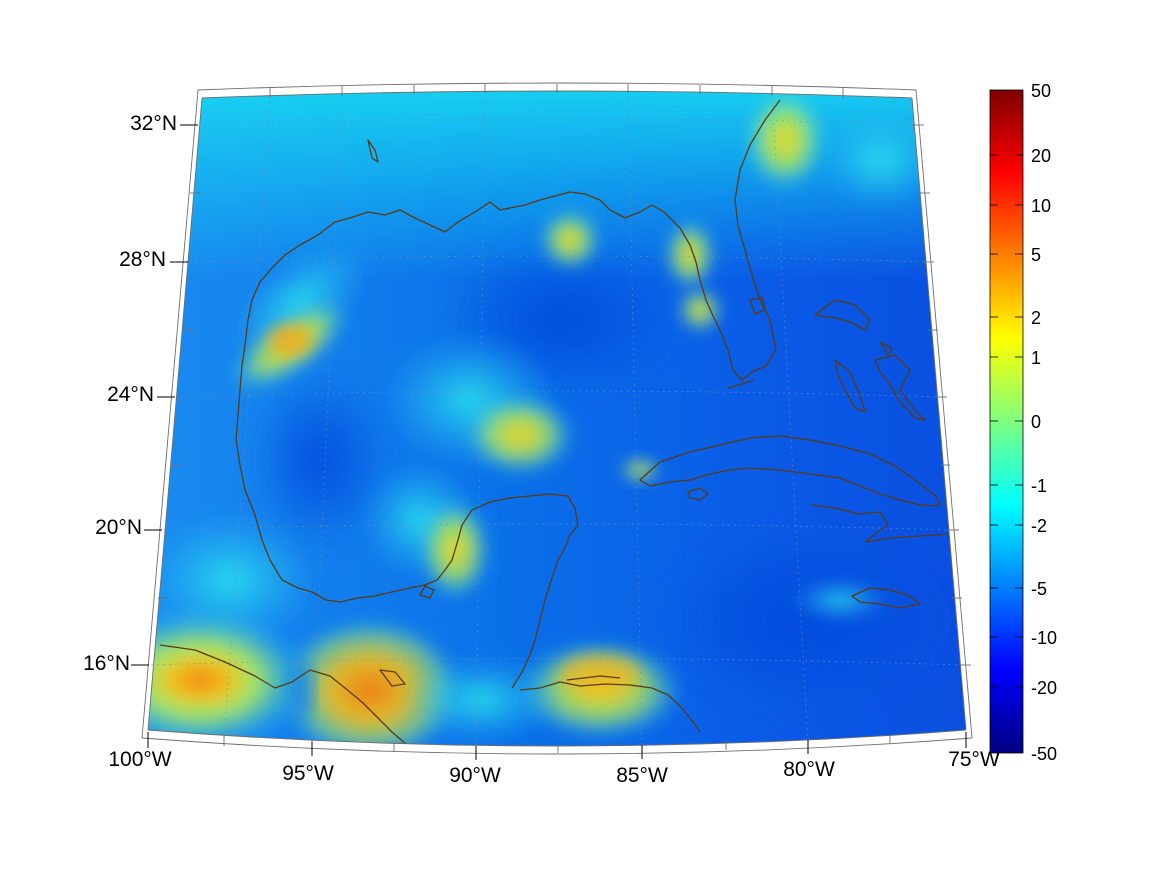 The height and width of the screenshot is (875, 1167). What do you see at coordinates (308, 773) in the screenshot?
I see `lon-label-95w: 95°W` at bounding box center [308, 773].